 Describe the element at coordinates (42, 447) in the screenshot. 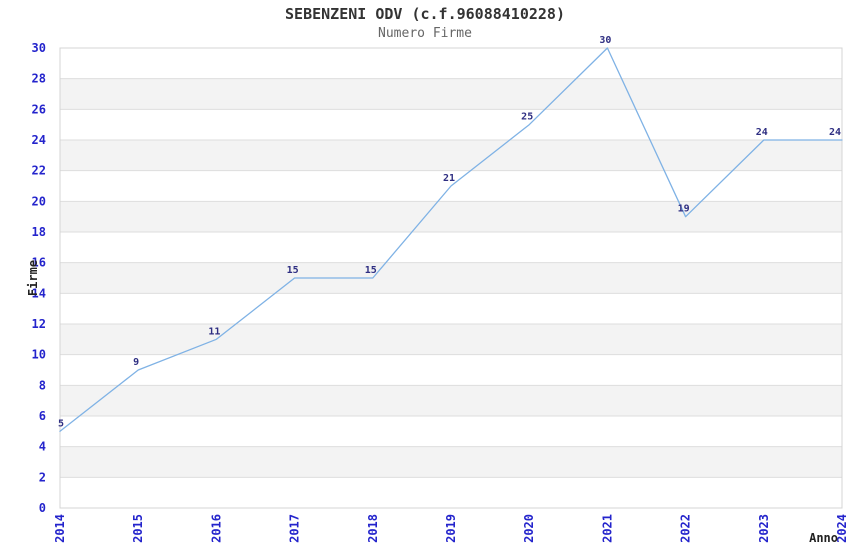

I see `y-tick-label: 4` at that location.